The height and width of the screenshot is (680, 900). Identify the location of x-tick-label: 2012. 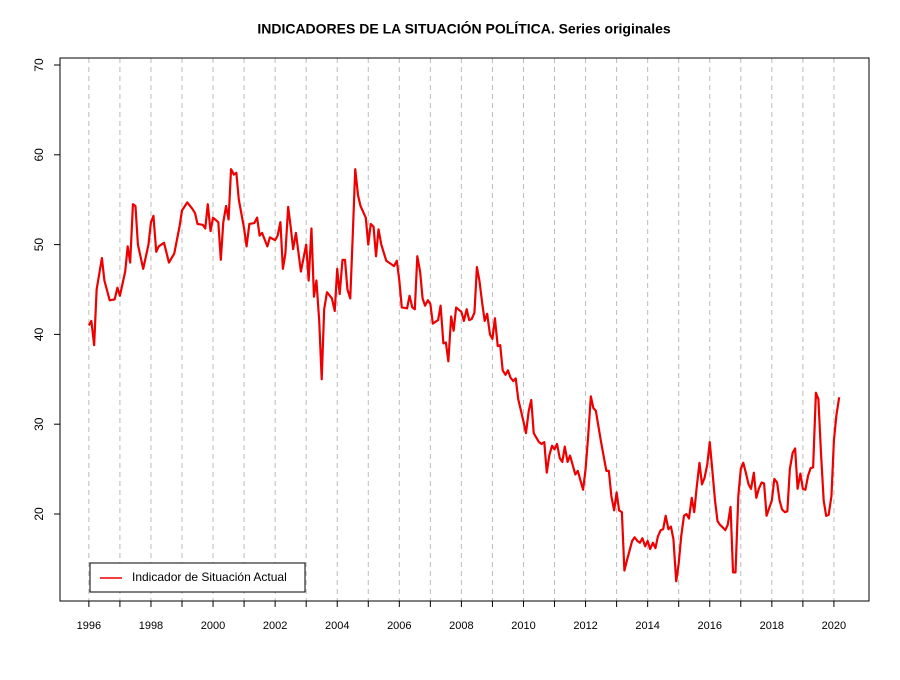
(585, 626).